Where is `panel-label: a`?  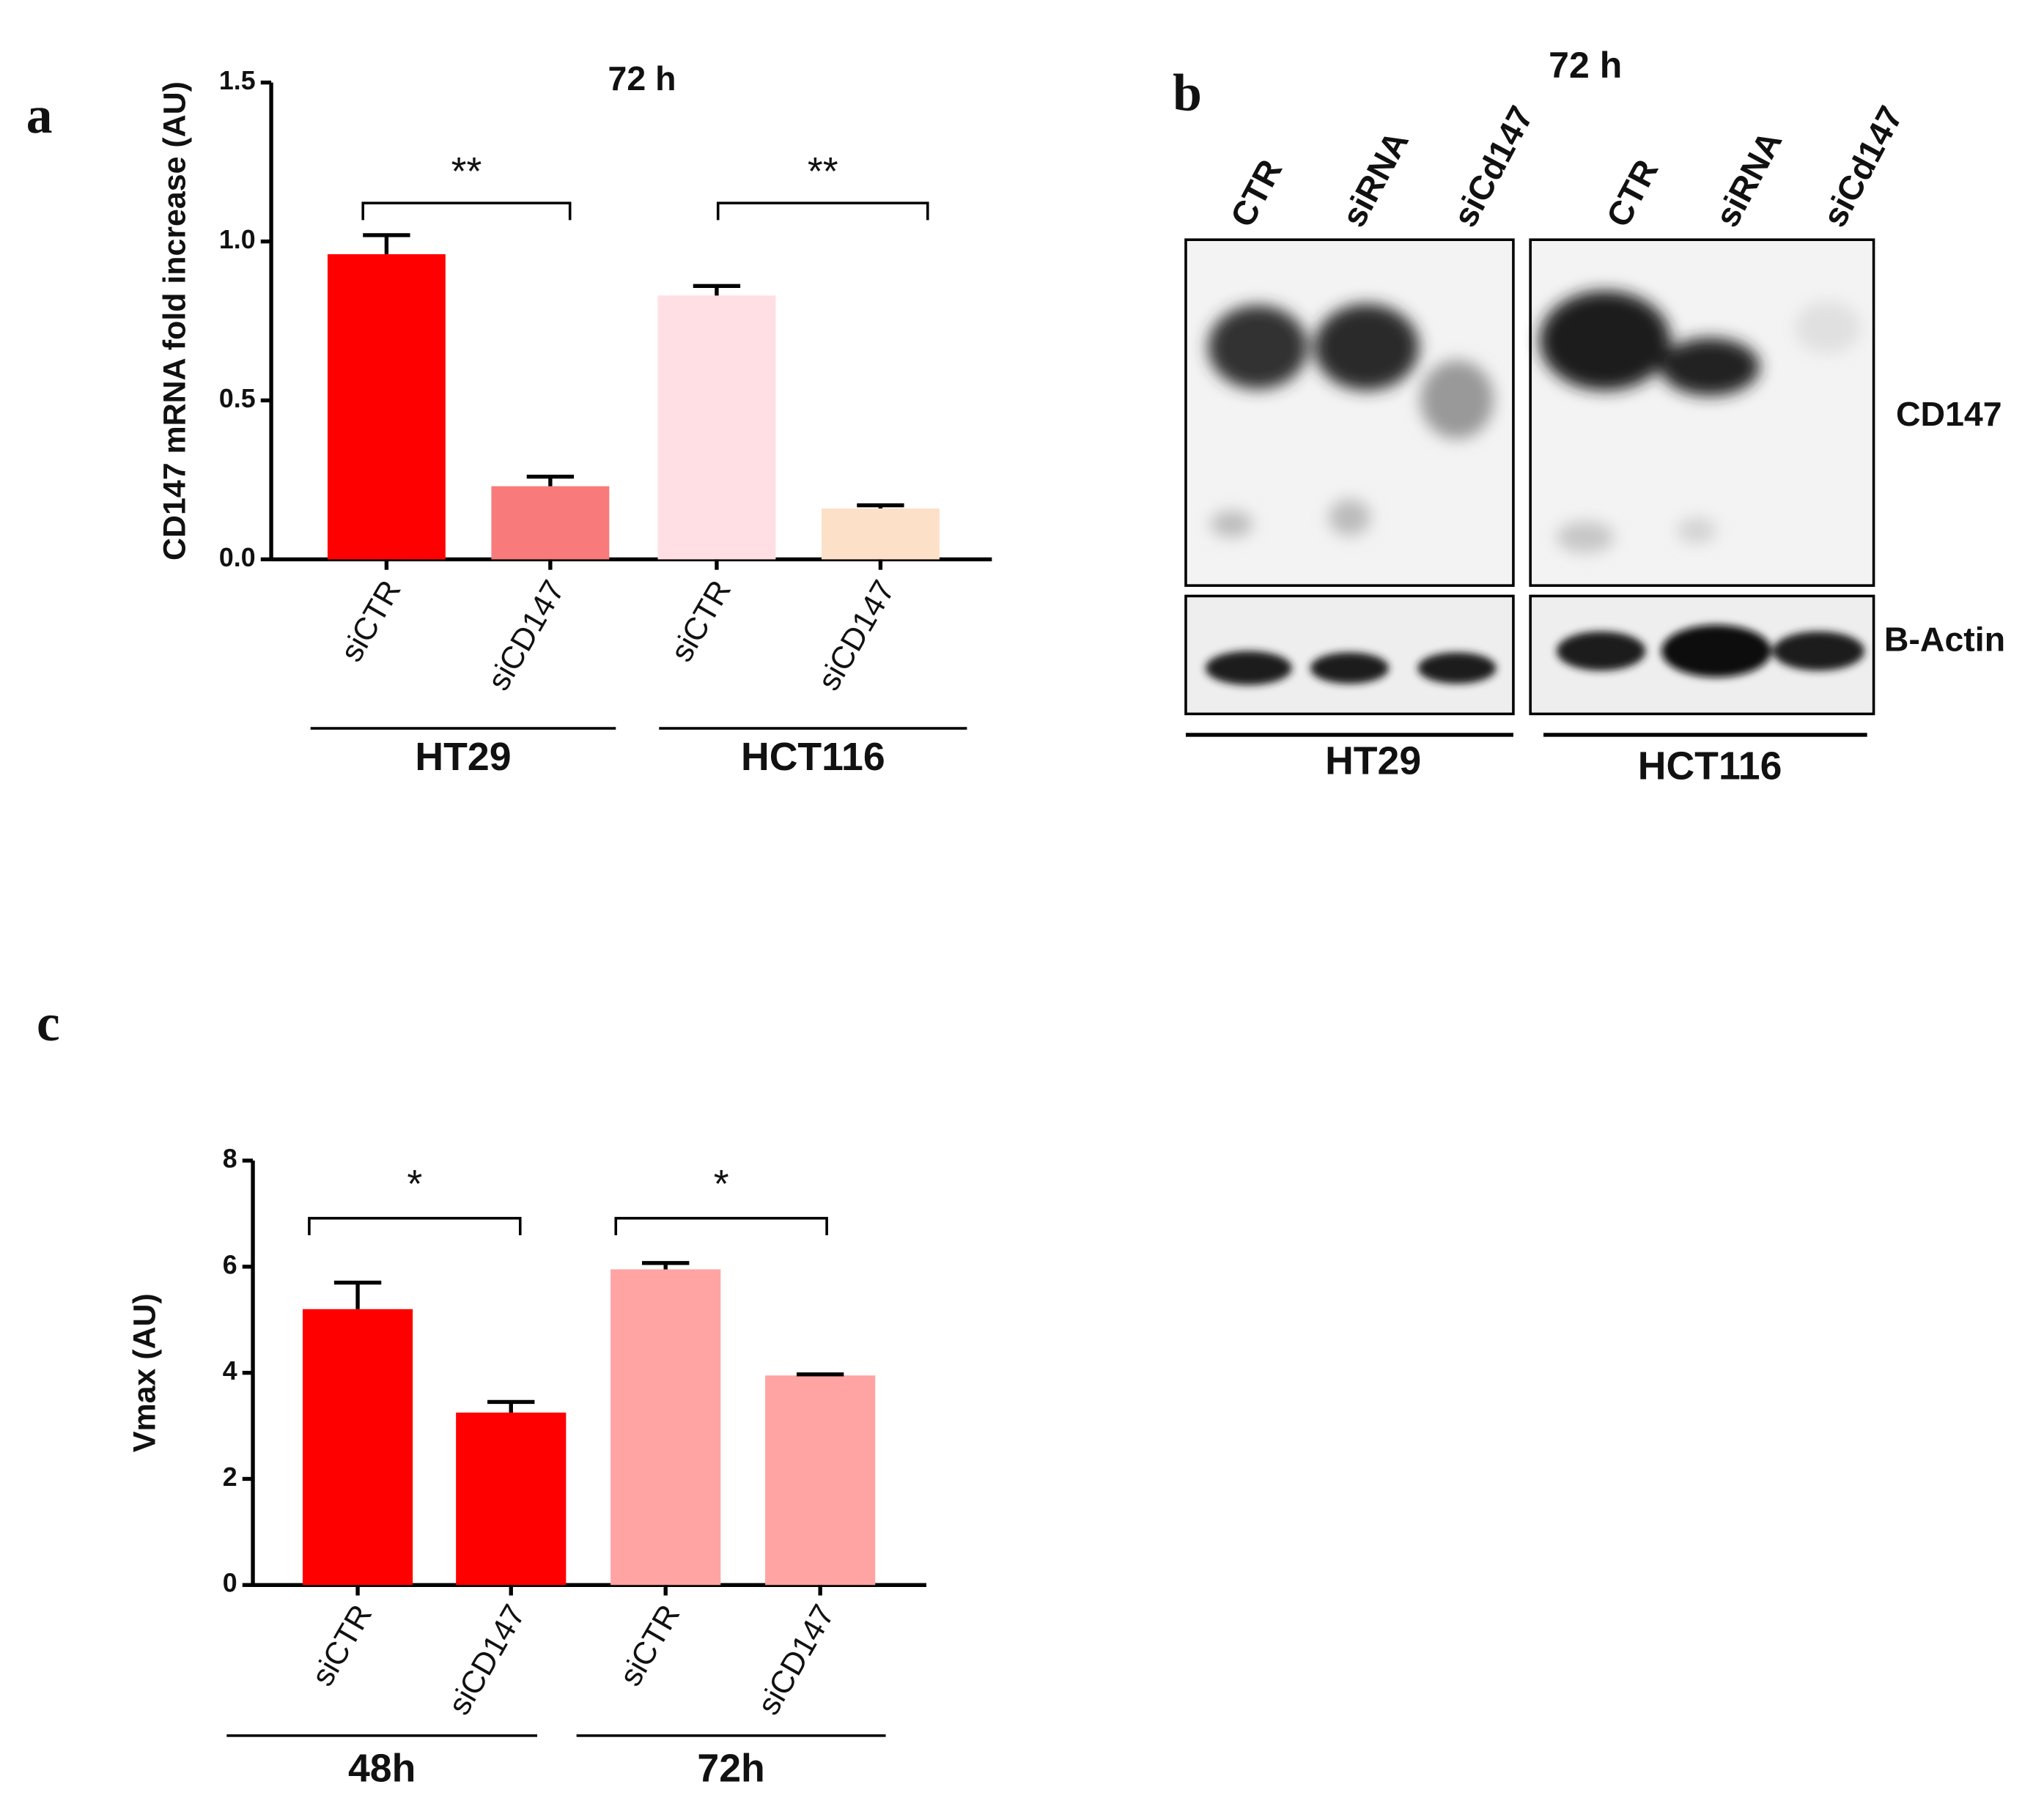 panel-label: a is located at coordinates (40, 115).